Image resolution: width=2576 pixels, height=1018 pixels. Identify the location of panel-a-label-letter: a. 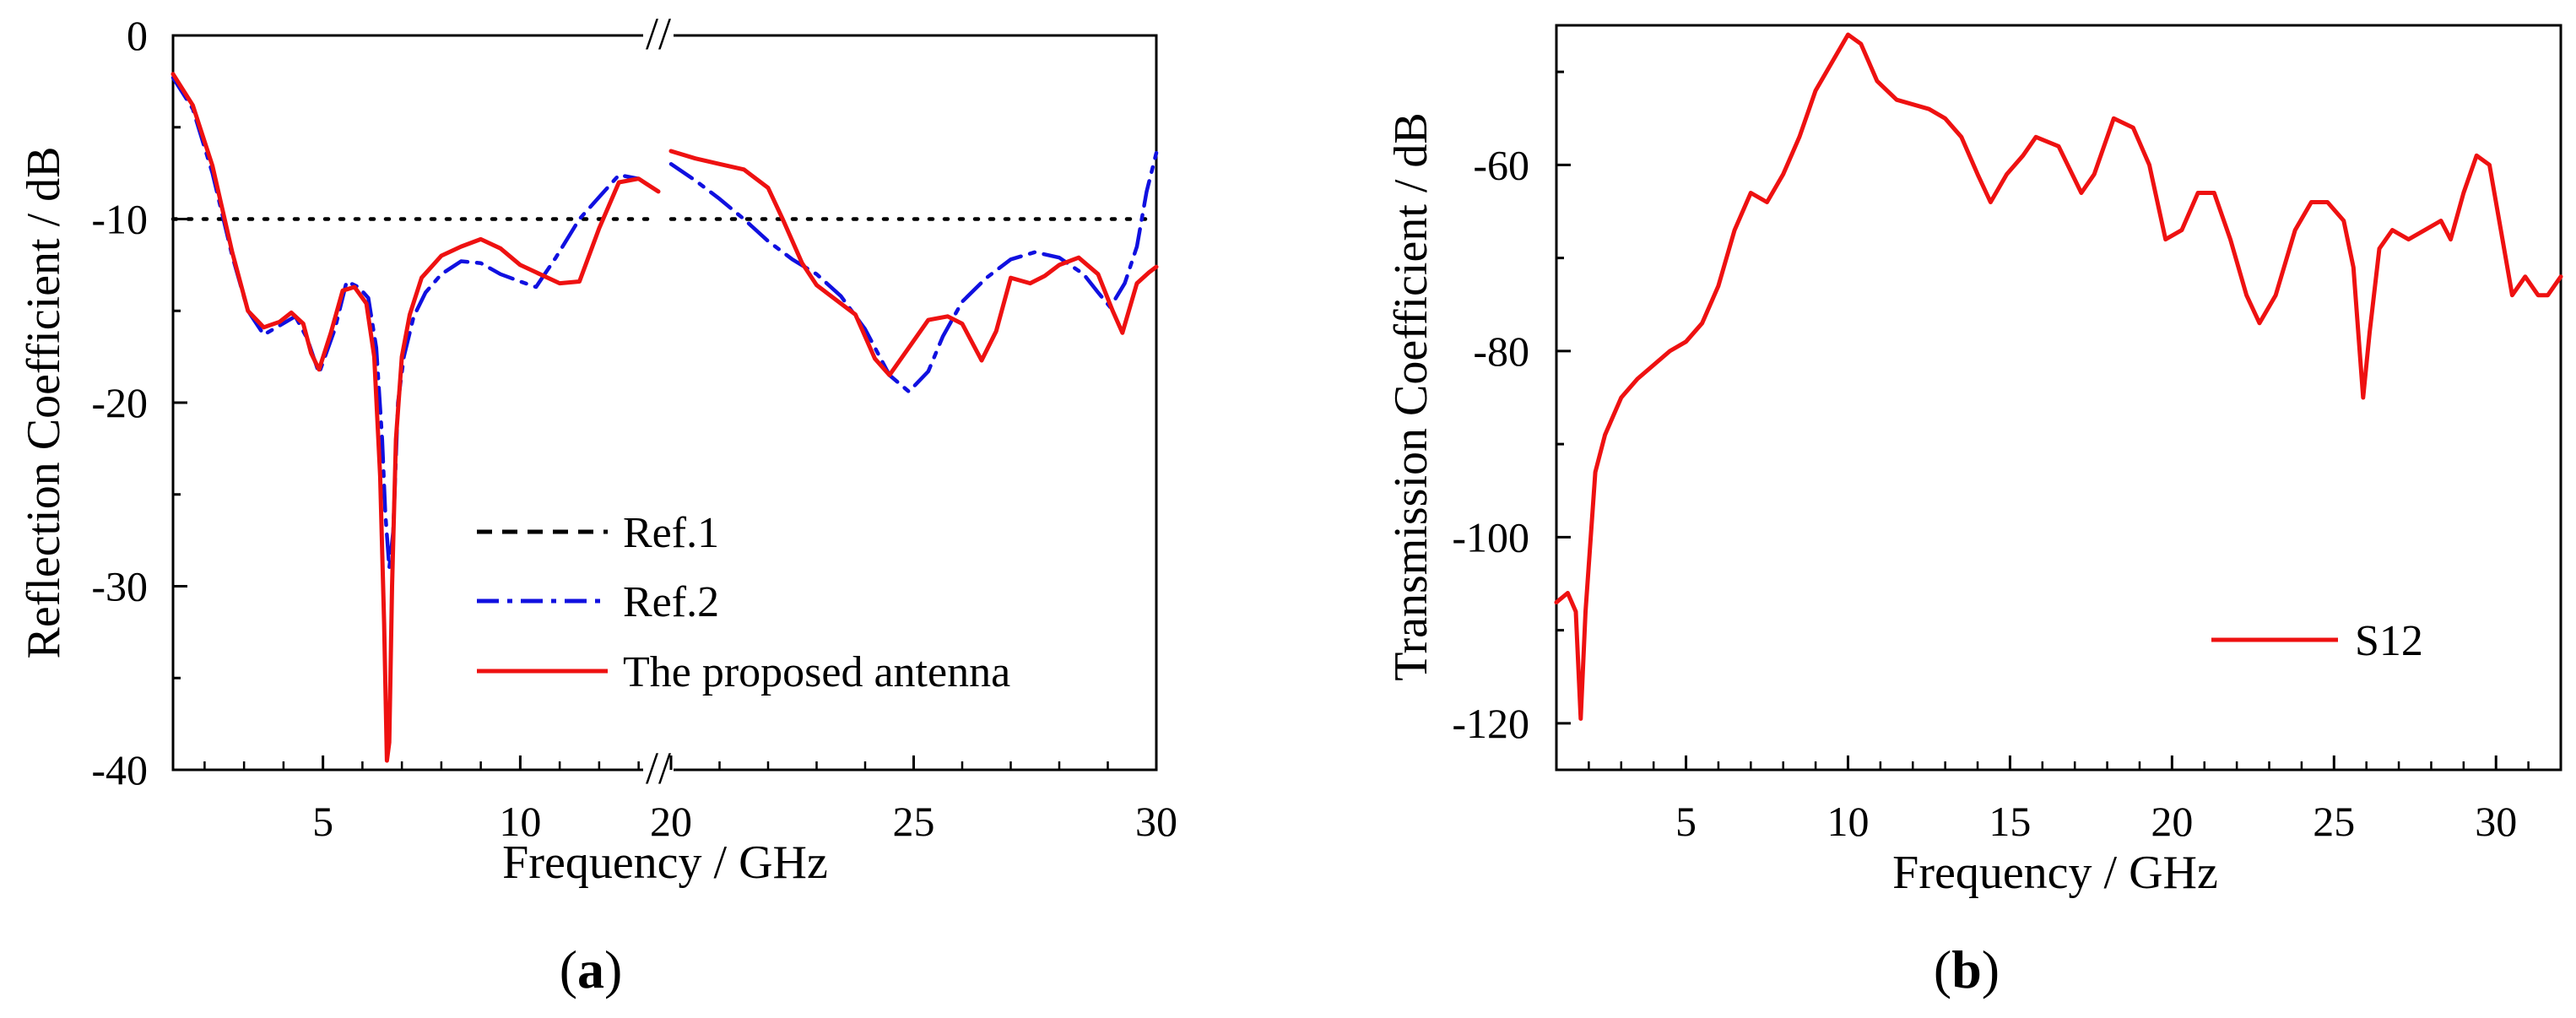
(590, 969).